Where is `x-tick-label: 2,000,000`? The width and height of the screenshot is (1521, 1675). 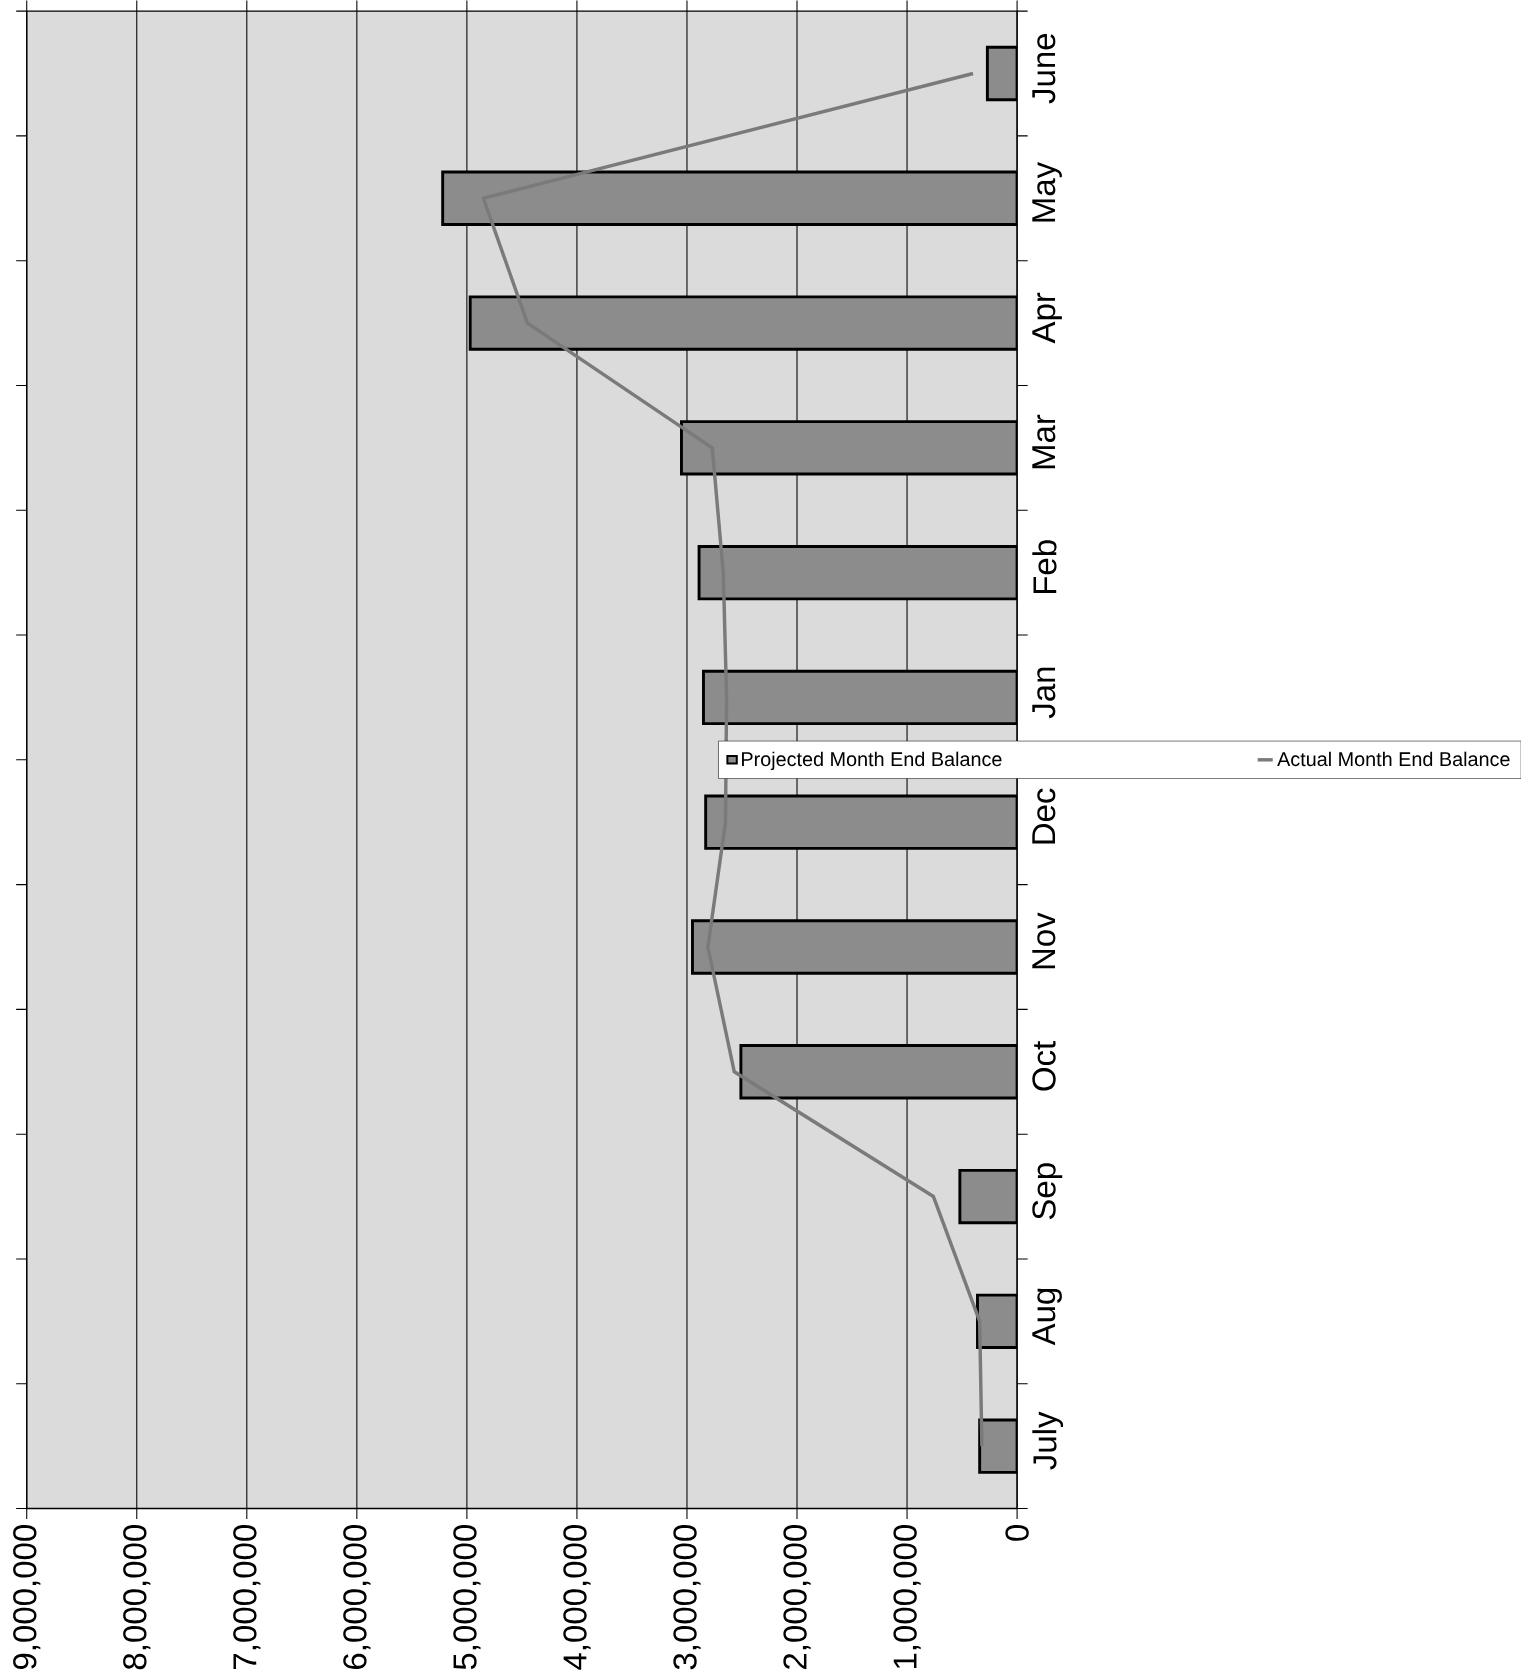 x-tick-label: 2,000,000 is located at coordinates (797, 1597).